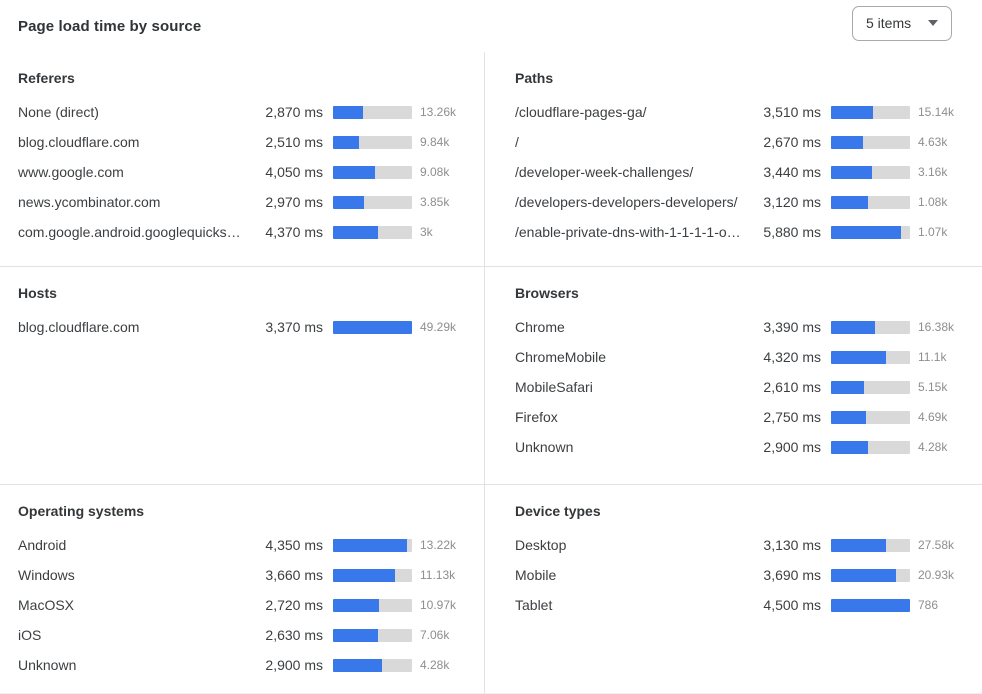 This screenshot has height=694, width=982. I want to click on row-load-time: 3,510 ms, so click(792, 112).